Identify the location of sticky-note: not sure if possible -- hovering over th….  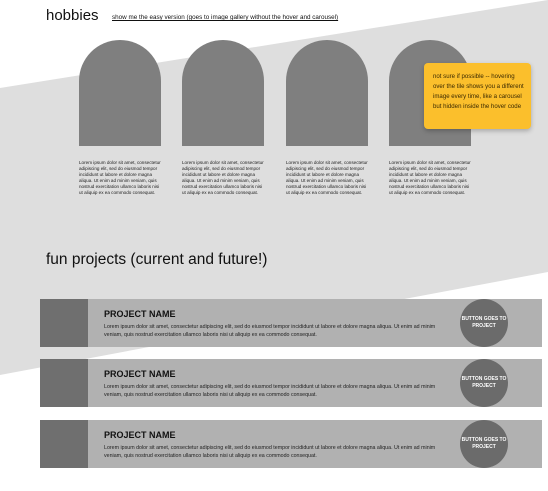
(477, 96).